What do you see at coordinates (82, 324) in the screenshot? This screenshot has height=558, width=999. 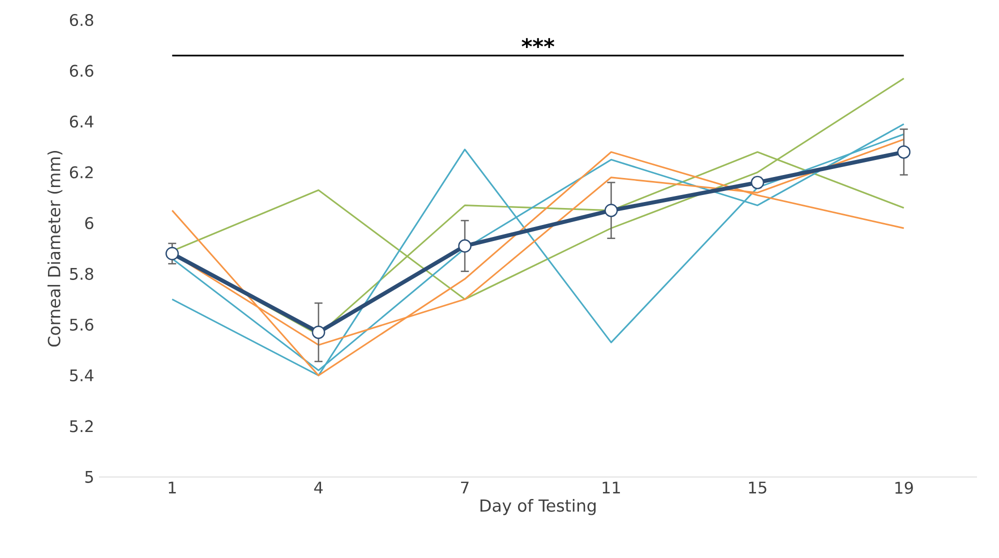 I see `y-tick-label: 5.6` at bounding box center [82, 324].